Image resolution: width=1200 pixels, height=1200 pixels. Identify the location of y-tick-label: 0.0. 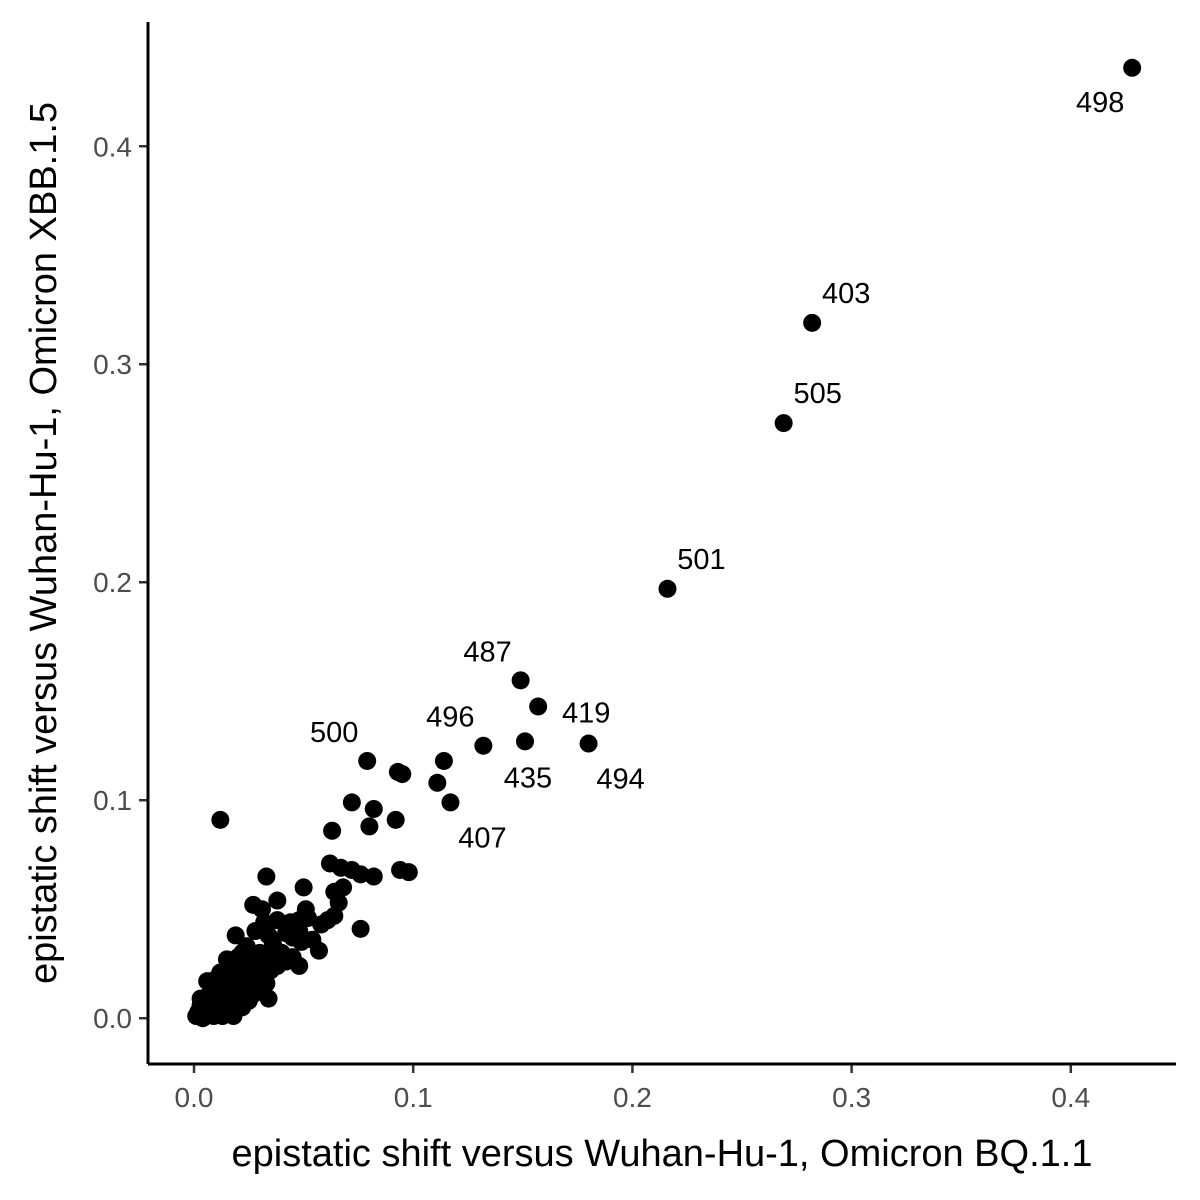
(112, 1018).